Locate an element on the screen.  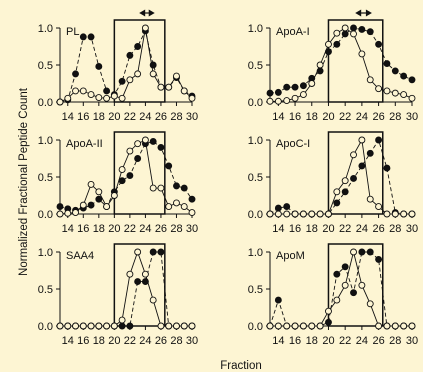
x-tick-label: 28 is located at coordinates (176, 229).